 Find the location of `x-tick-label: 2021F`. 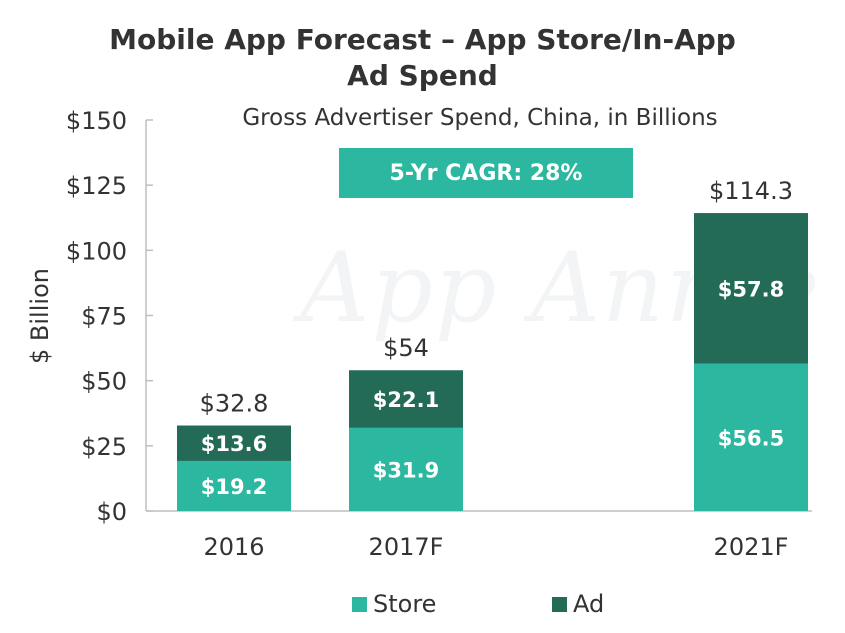

x-tick-label: 2021F is located at coordinates (751, 547).